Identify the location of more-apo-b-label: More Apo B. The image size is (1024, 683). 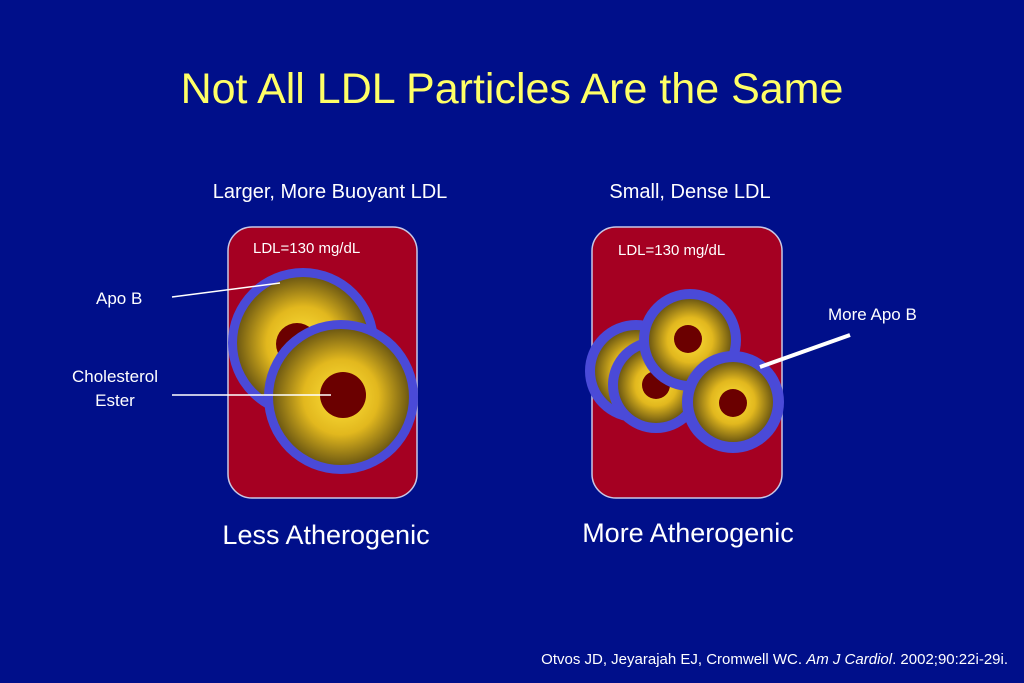
(872, 314).